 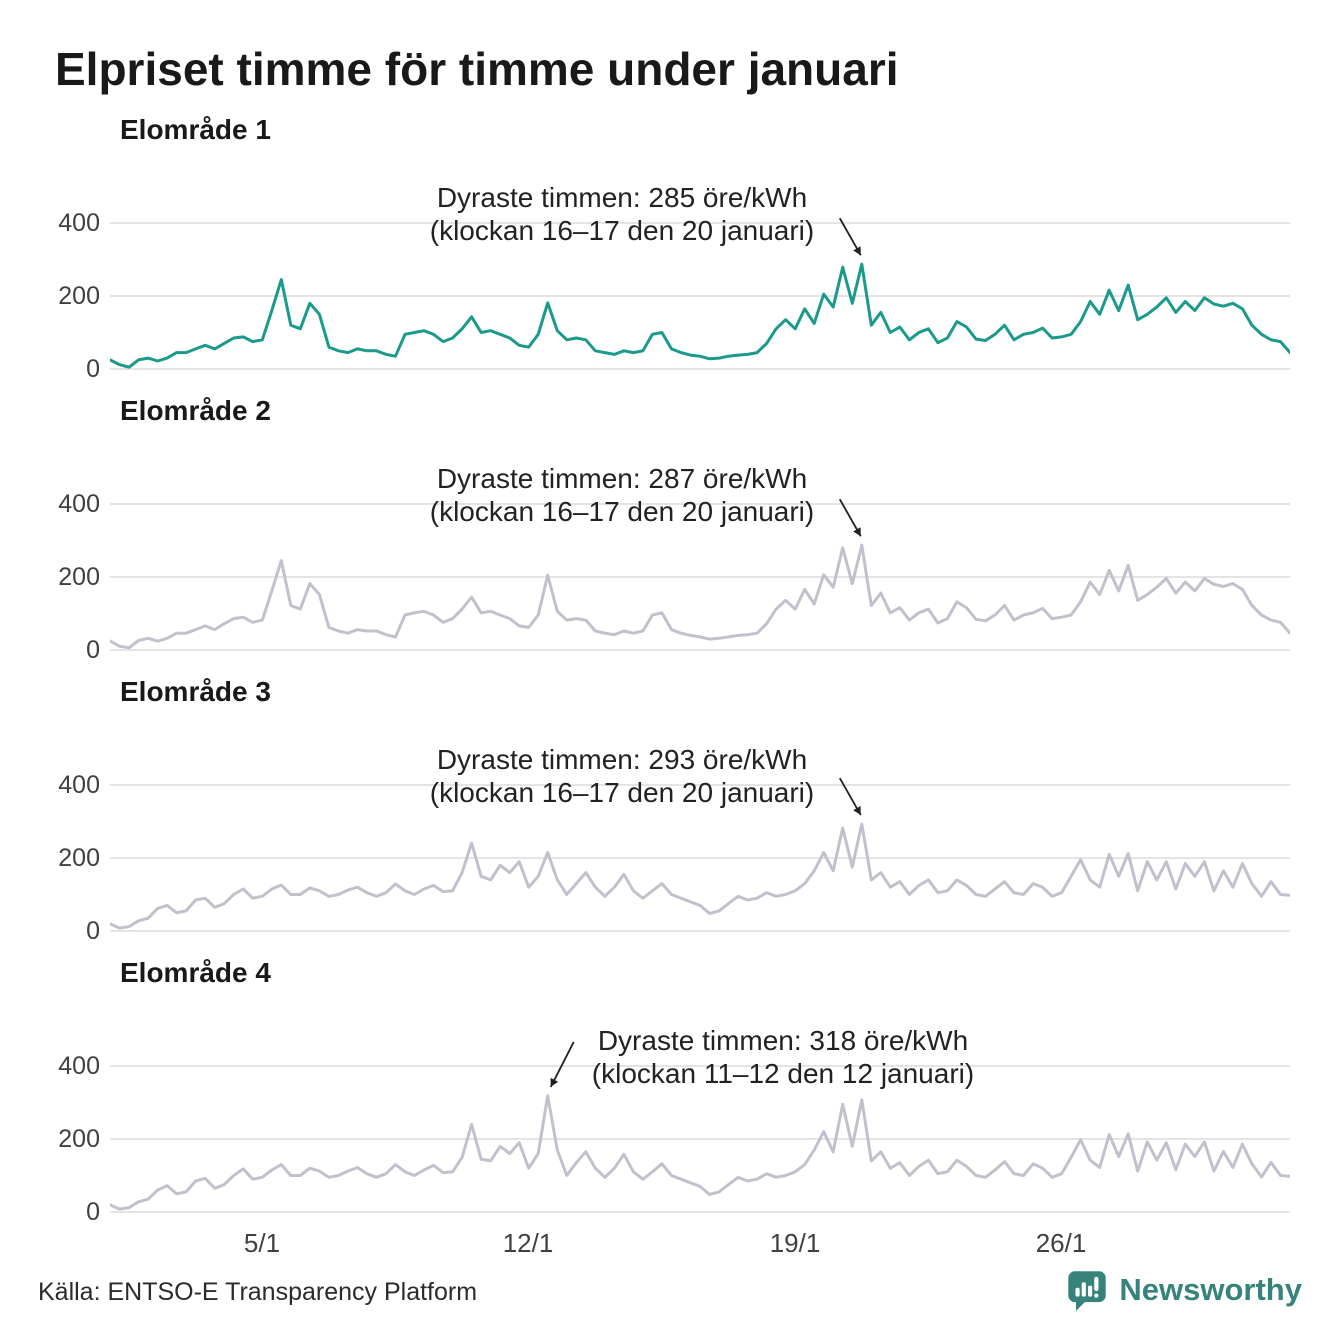 What do you see at coordinates (195, 972) in the screenshot?
I see `panel-title: Elområde 4` at bounding box center [195, 972].